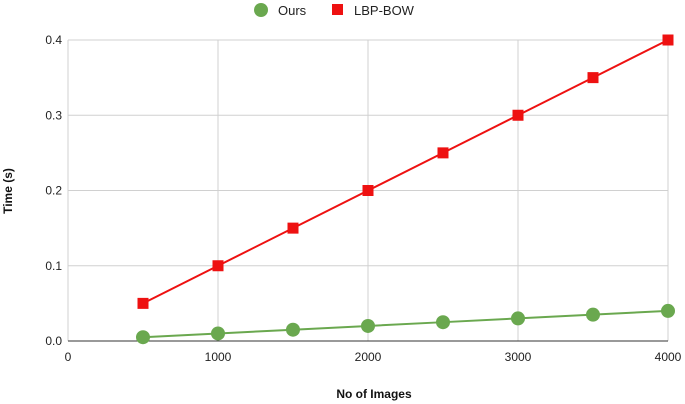  Describe the element at coordinates (405, 324) in the screenshot. I see `series-line-ours` at that location.